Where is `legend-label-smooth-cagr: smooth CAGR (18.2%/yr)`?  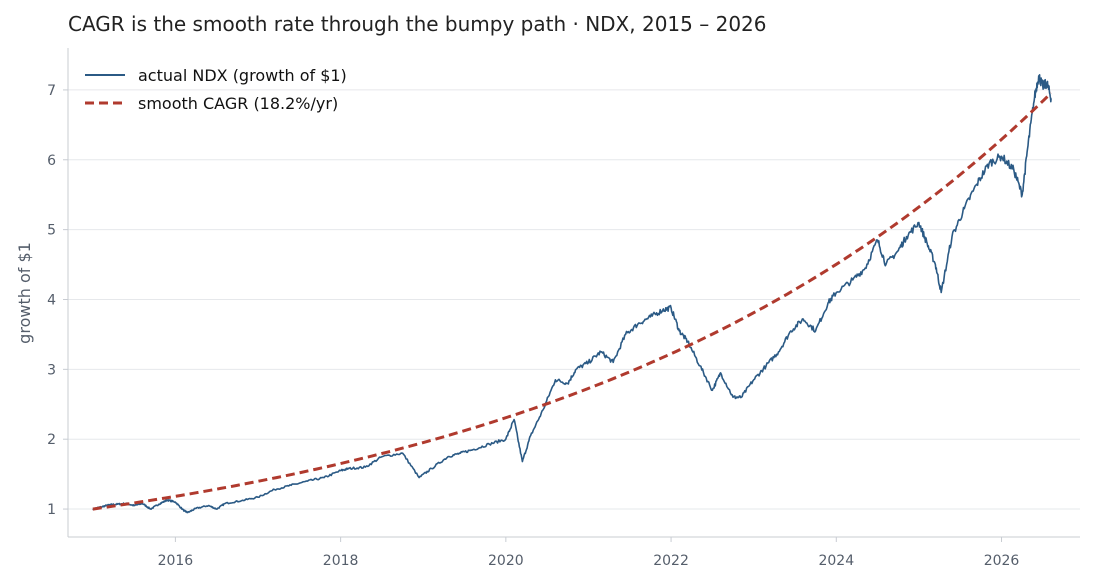
legend-label-smooth-cagr: smooth CAGR (18.2%/yr) is located at coordinates (238, 103).